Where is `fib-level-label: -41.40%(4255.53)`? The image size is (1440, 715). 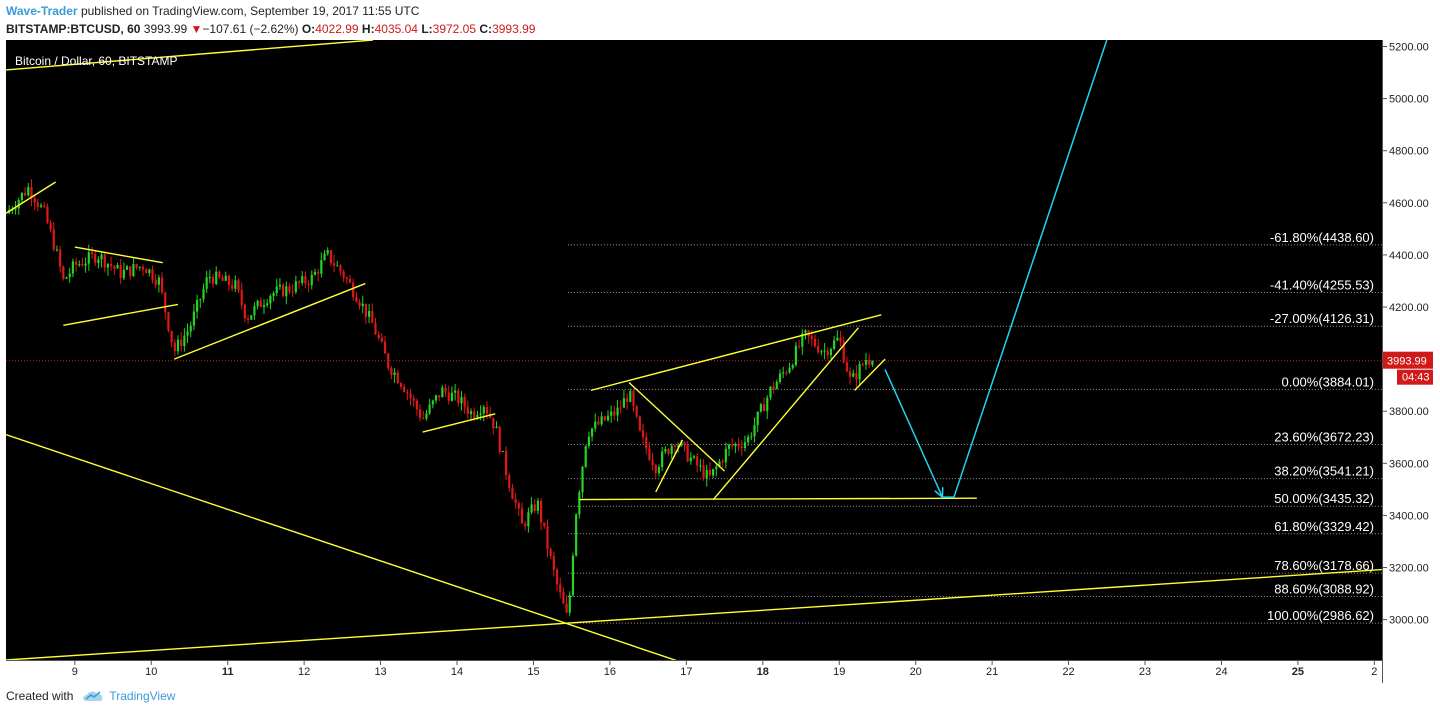 fib-level-label: -41.40%(4255.53) is located at coordinates (1322, 285).